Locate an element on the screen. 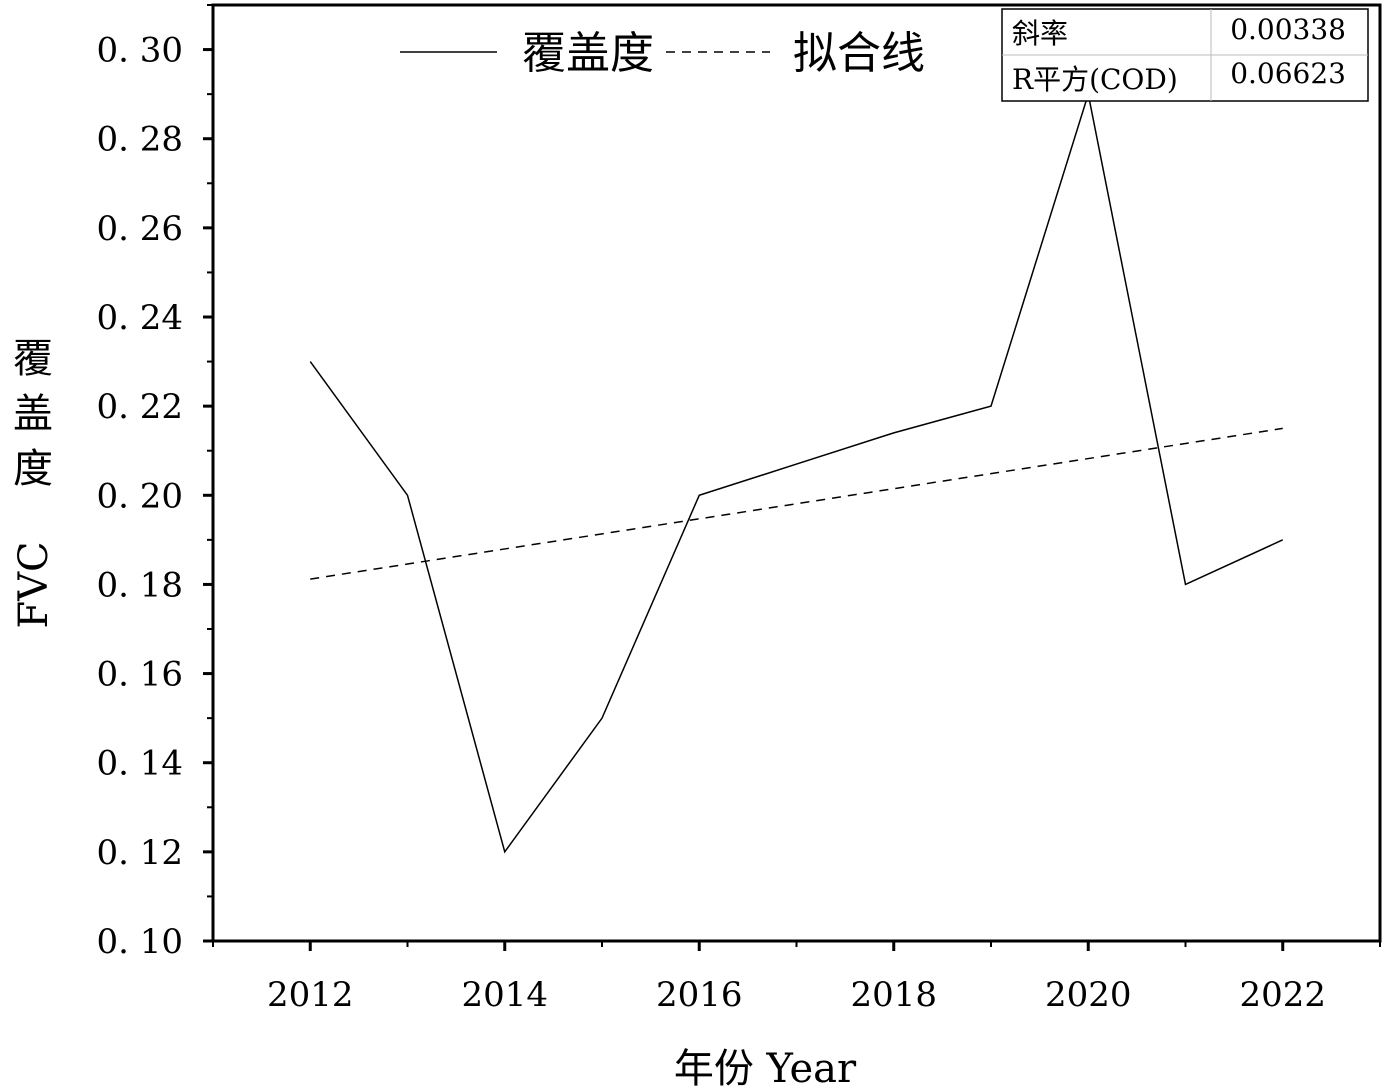 The width and height of the screenshot is (1385, 1089). y-tick-label: 0. 22 is located at coordinates (139, 407).